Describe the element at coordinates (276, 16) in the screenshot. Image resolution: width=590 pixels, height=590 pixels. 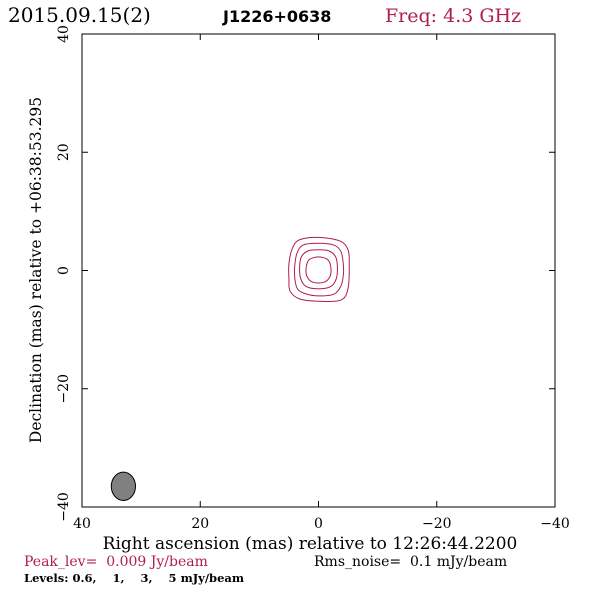
I see `source-name: J1226+0638` at that location.